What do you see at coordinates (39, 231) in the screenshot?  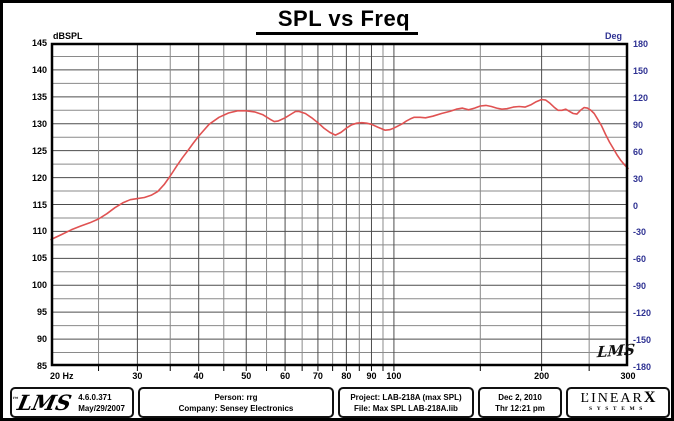 I see `y-left-tick-label: 110` at bounding box center [39, 231].